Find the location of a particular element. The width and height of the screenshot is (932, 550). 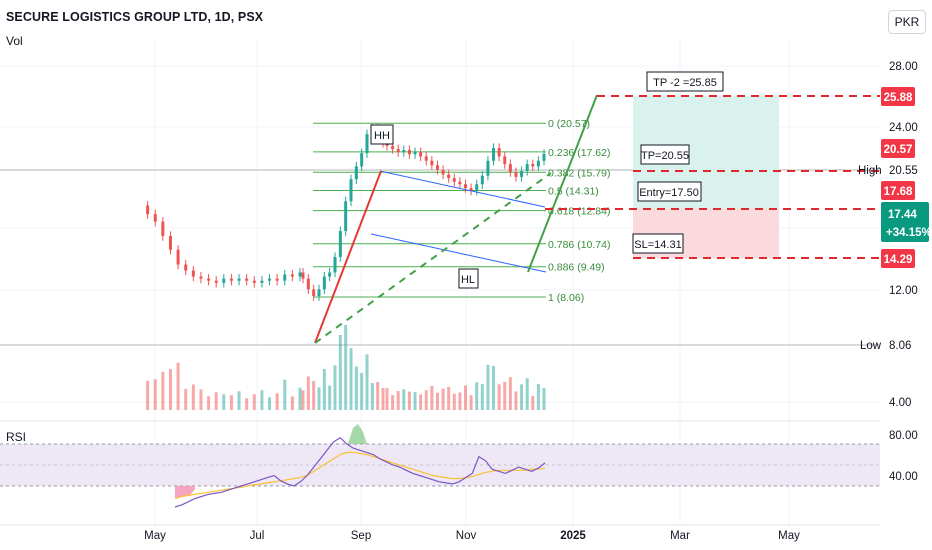

current-price-badge: 17.44 +34.15% is located at coordinates (906, 222).